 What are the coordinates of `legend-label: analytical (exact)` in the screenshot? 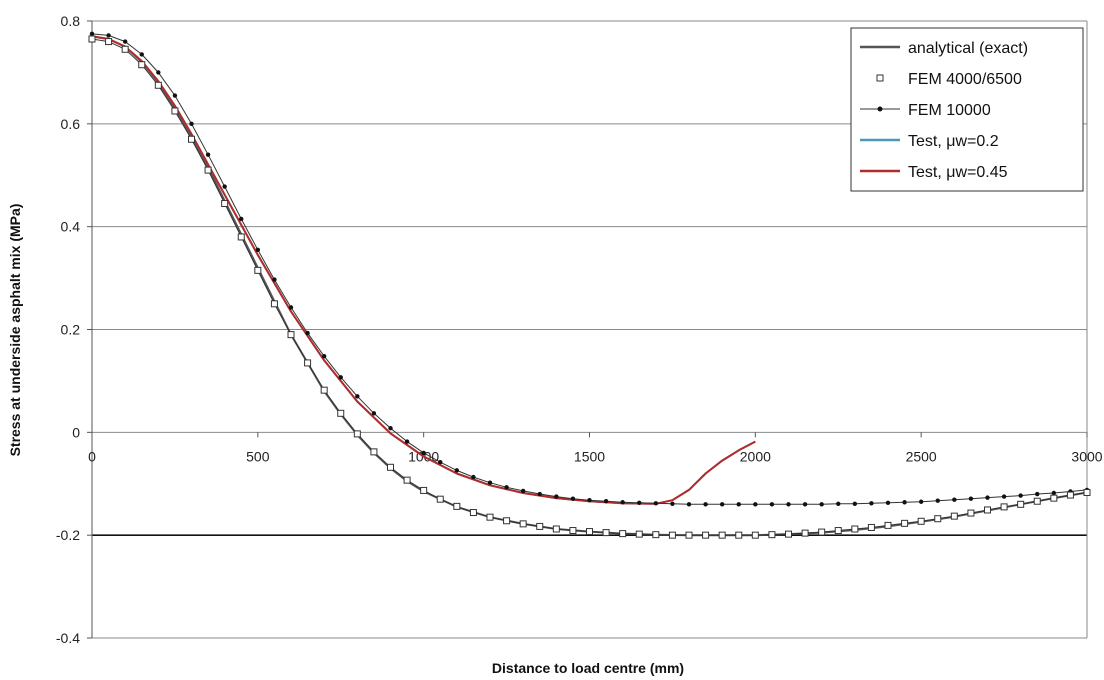 It's located at (968, 48).